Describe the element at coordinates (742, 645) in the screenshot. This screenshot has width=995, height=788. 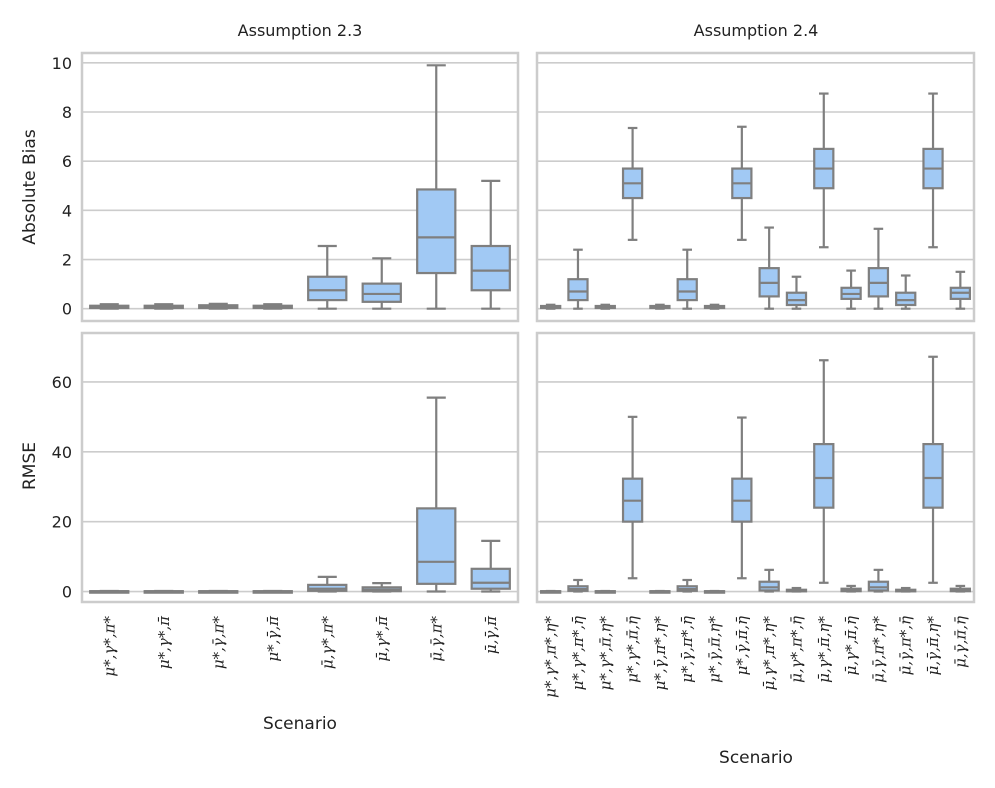
I see `x-tick-label: μ*,γ̄,π̄,η̄` at that location.